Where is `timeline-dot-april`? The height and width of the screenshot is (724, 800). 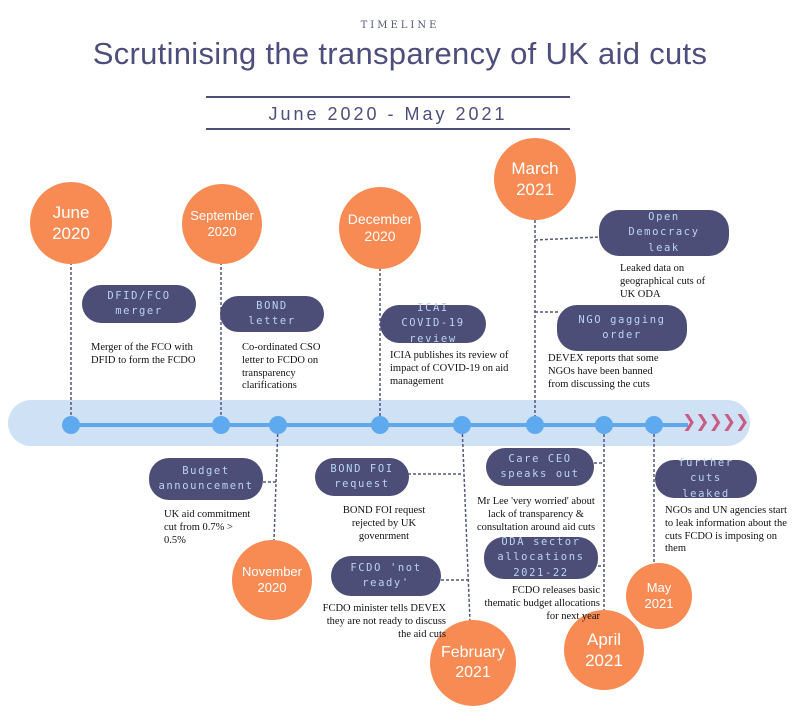
timeline-dot-april is located at coordinates (604, 425).